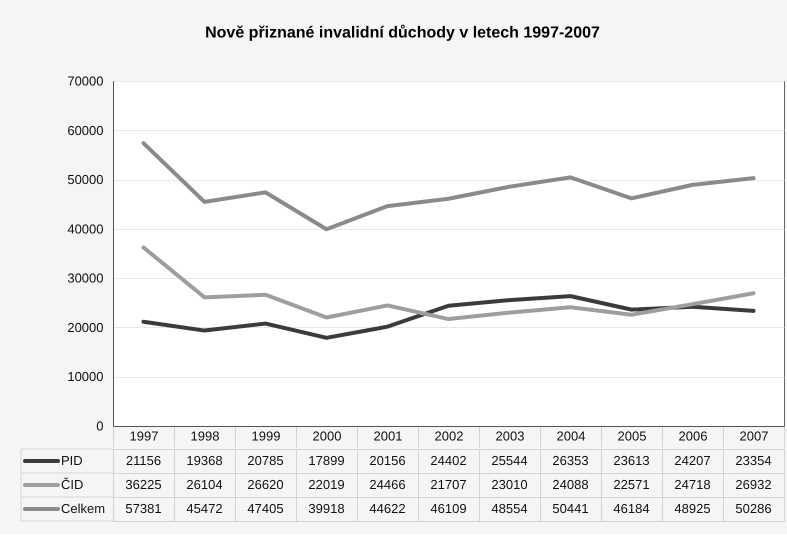  Describe the element at coordinates (85, 278) in the screenshot. I see `y-tick-label: 30000` at that location.